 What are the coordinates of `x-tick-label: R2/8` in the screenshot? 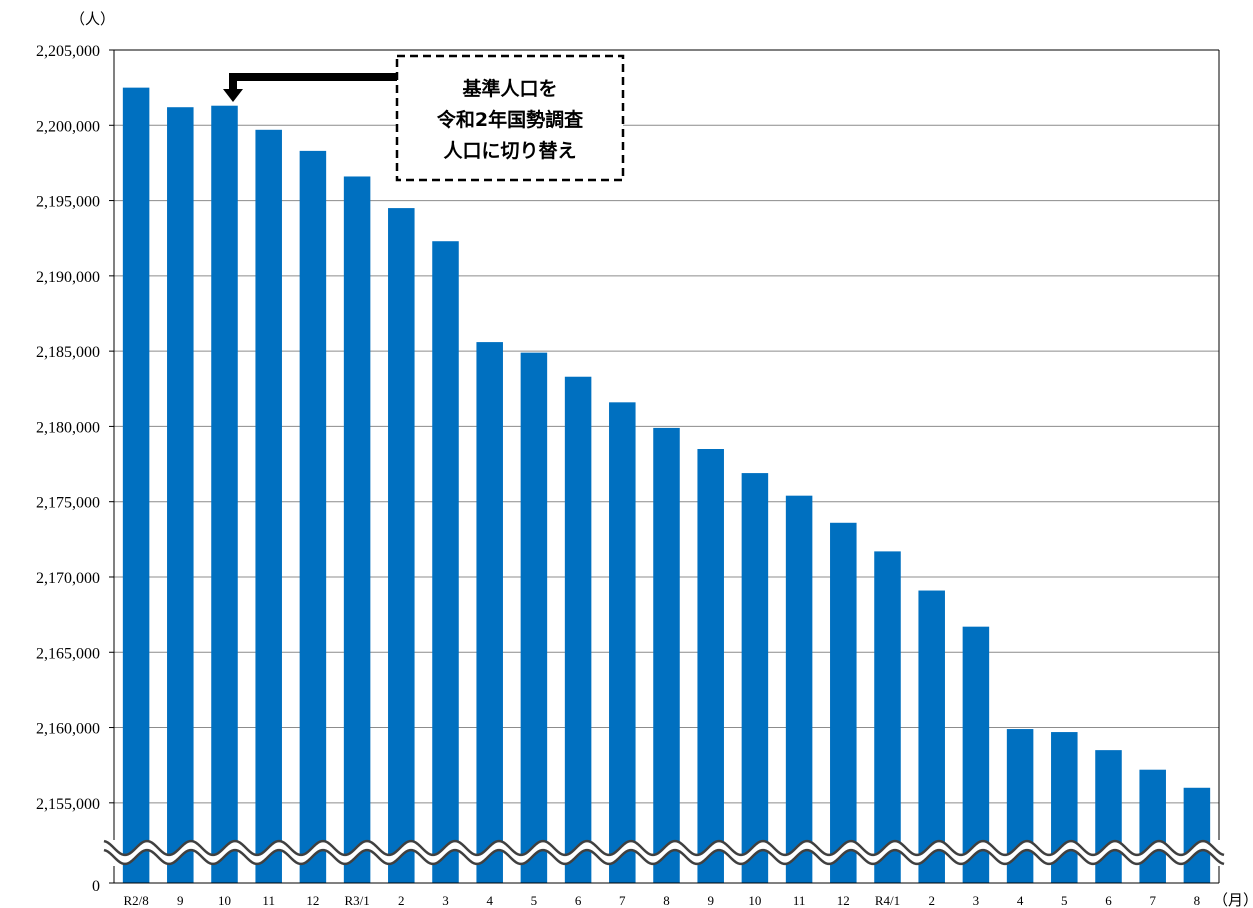 It's located at (135, 900).